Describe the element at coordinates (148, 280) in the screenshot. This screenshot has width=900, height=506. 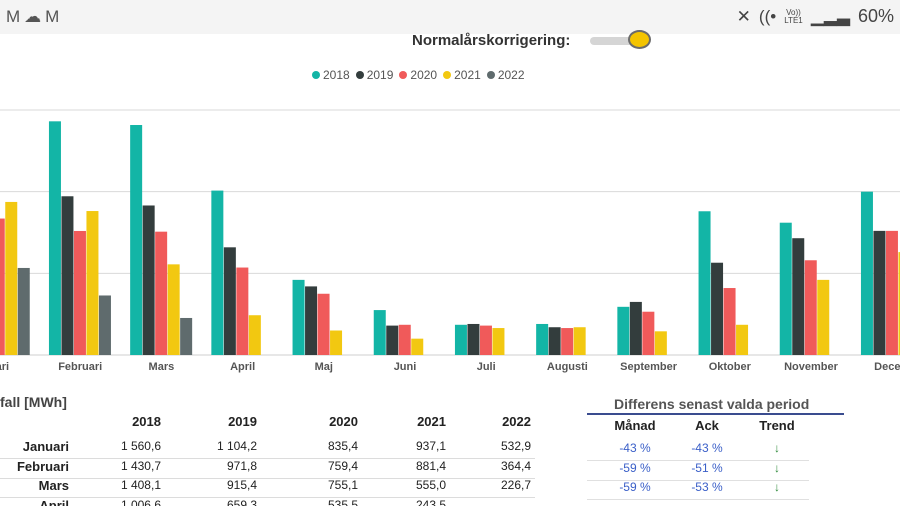
I see `bar-mars-2019` at that location.